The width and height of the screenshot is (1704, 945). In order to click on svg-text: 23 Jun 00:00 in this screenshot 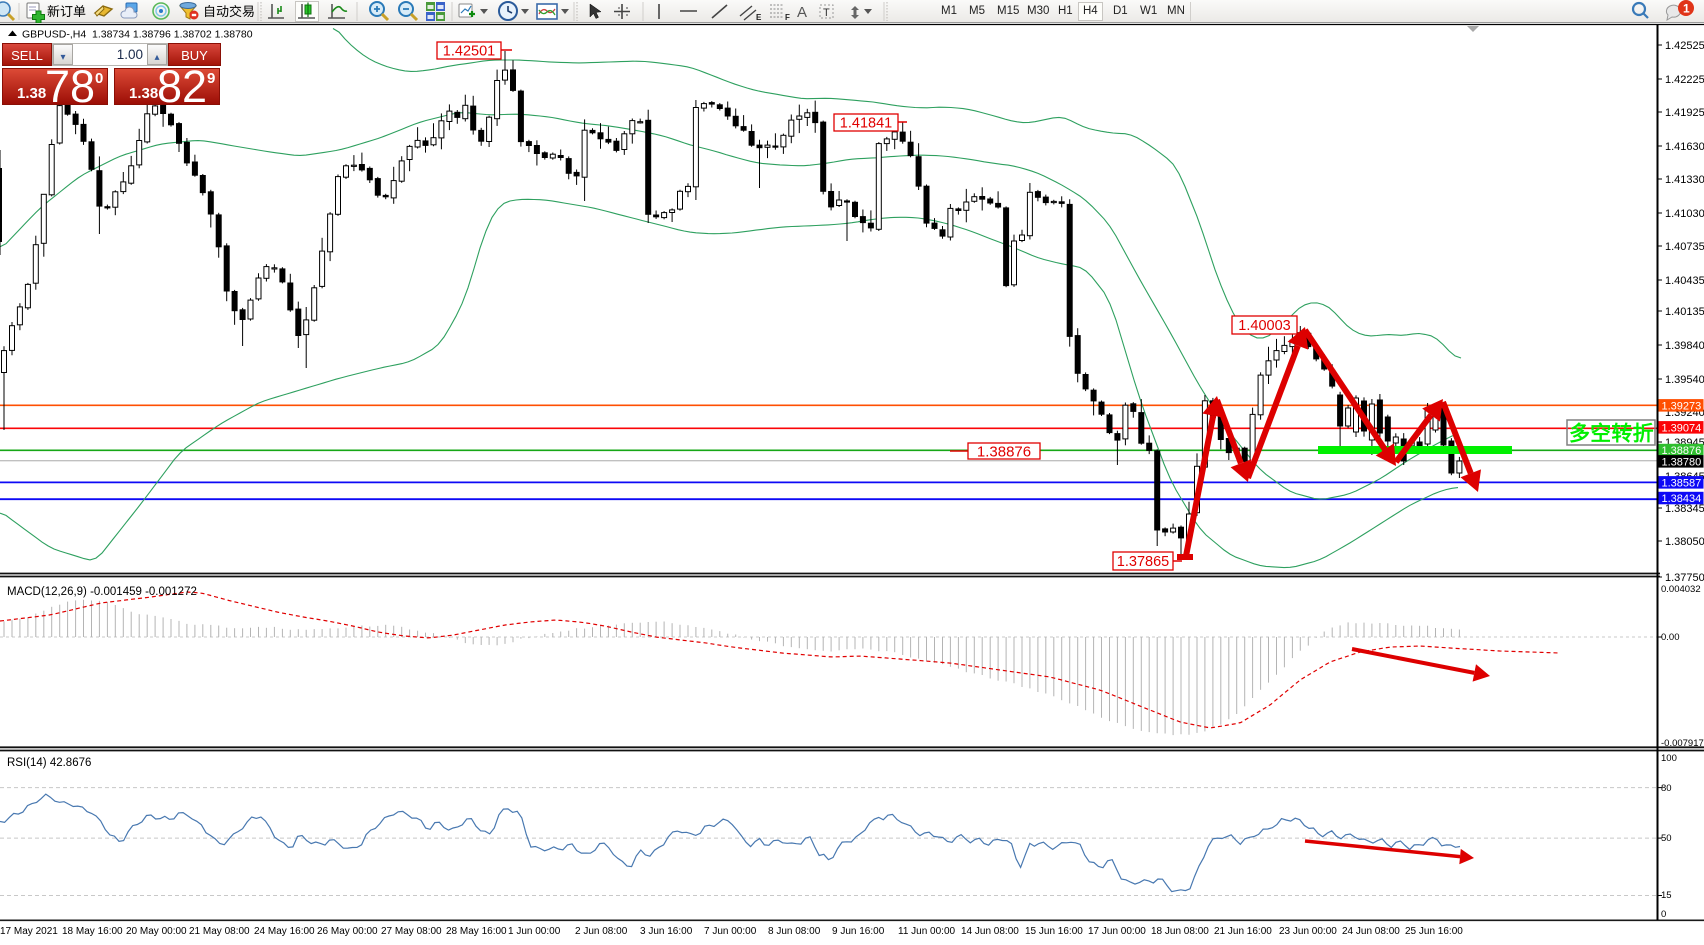, I will do `click(1308, 931)`.